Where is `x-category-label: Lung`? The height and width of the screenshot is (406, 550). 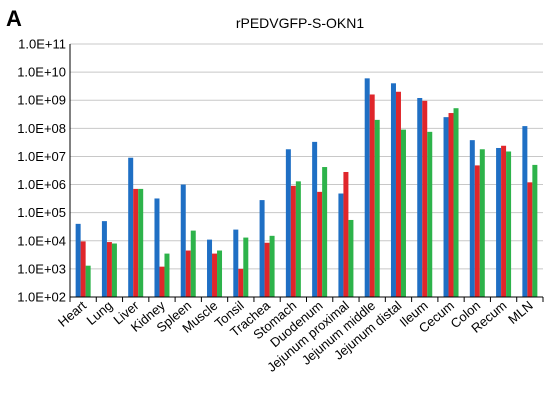
x-category-label: Lung is located at coordinates (100, 313).